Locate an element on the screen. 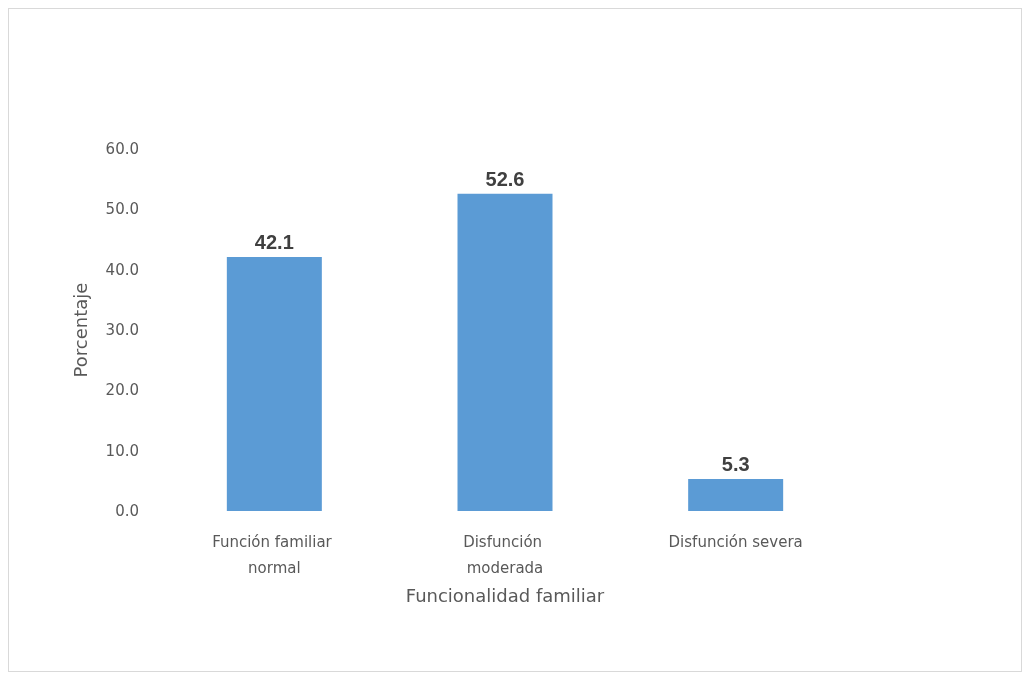 The width and height of the screenshot is (1030, 680). y-axis-title: Porcentaje is located at coordinates (80, 330).